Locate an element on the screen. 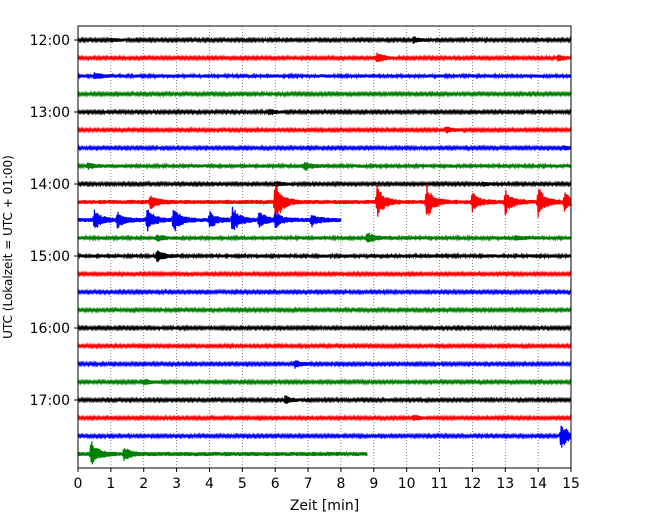  x-tick-label: 6 is located at coordinates (275, 484).